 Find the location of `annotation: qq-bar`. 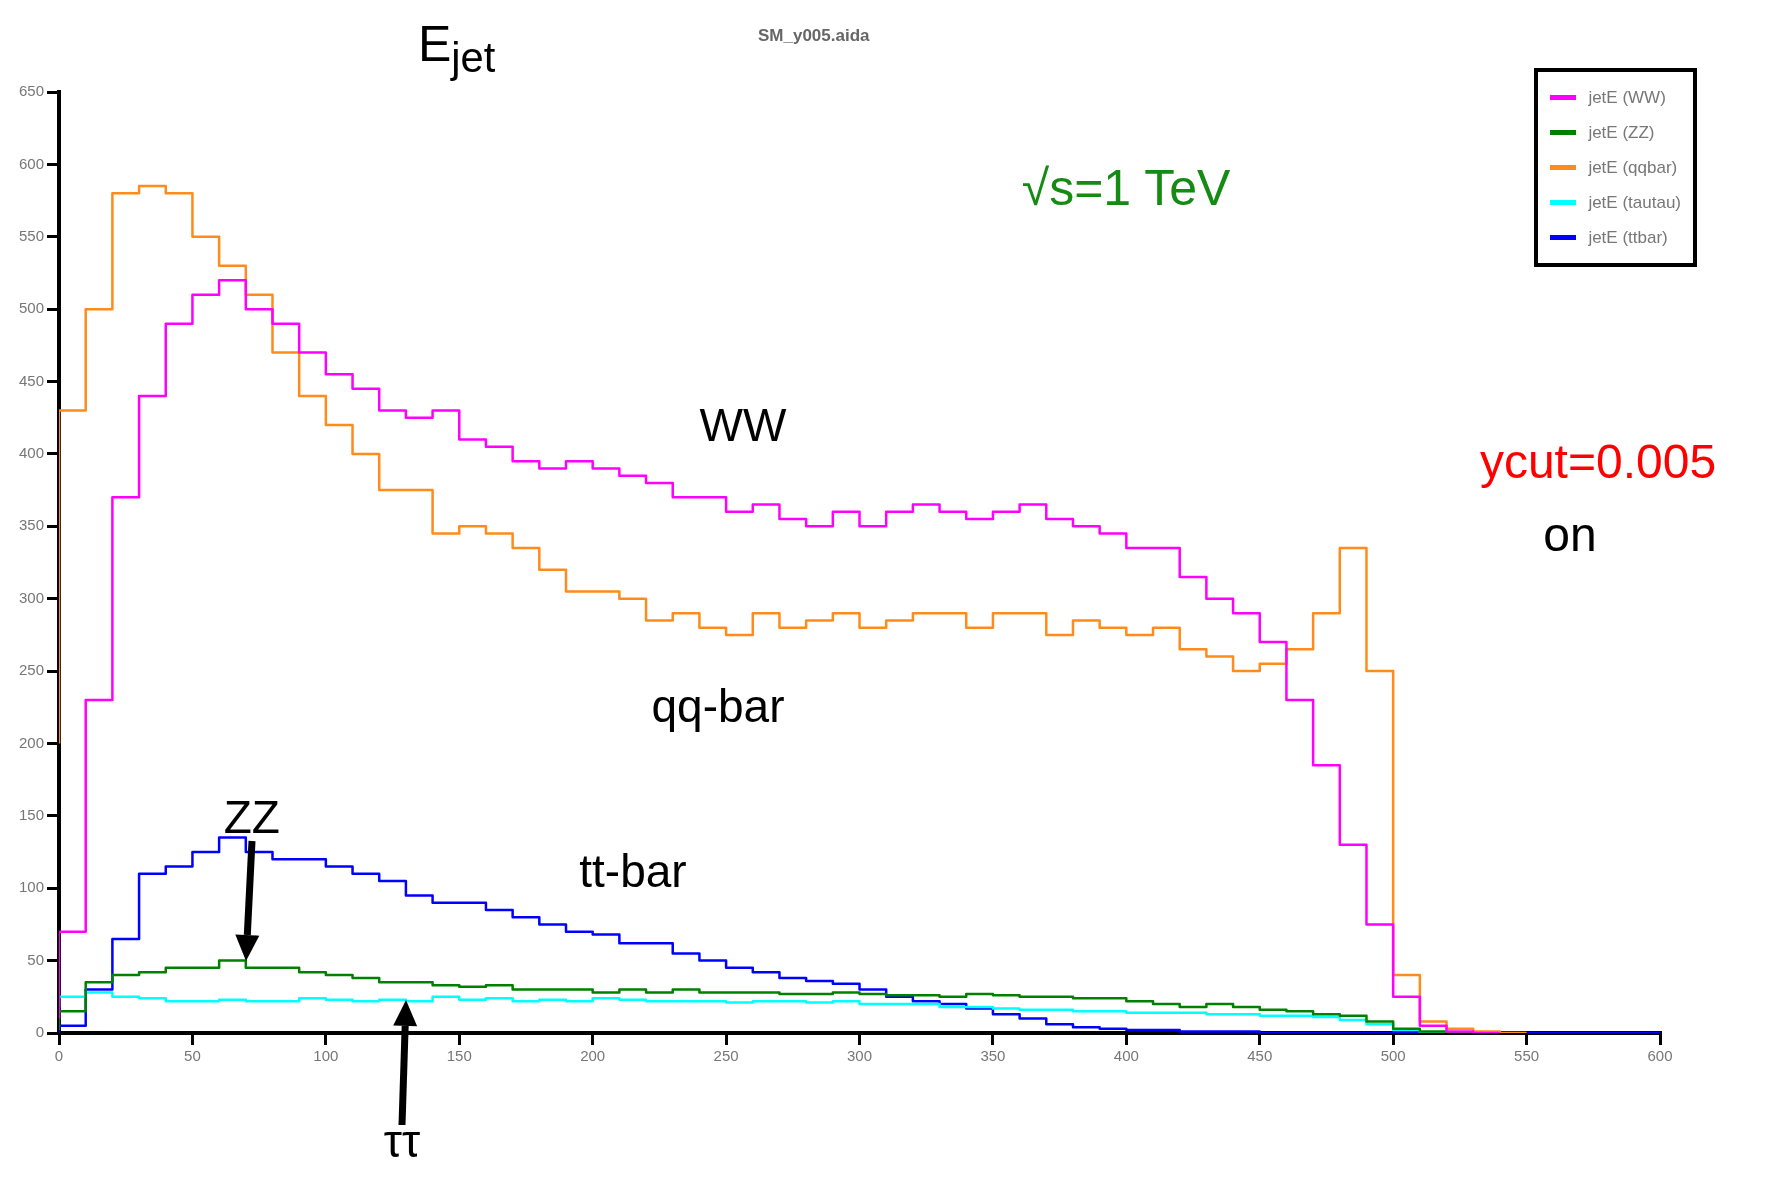

annotation: qq-bar is located at coordinates (718, 705).